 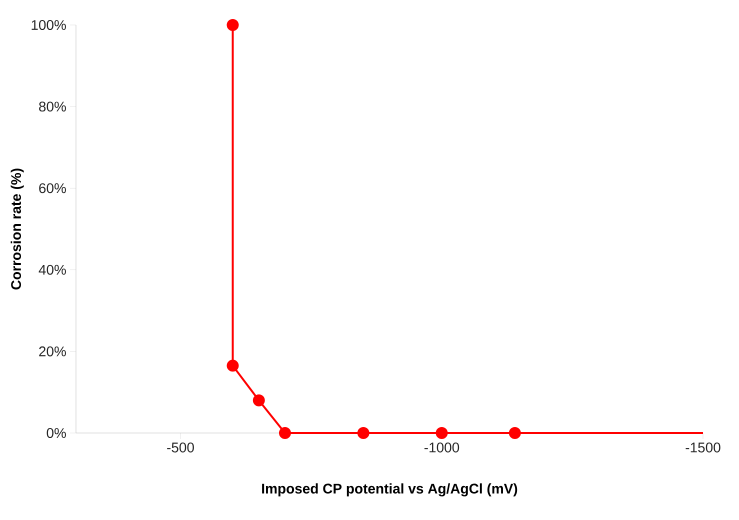 What do you see at coordinates (52, 269) in the screenshot?
I see `y-tick-label: 40%` at bounding box center [52, 269].